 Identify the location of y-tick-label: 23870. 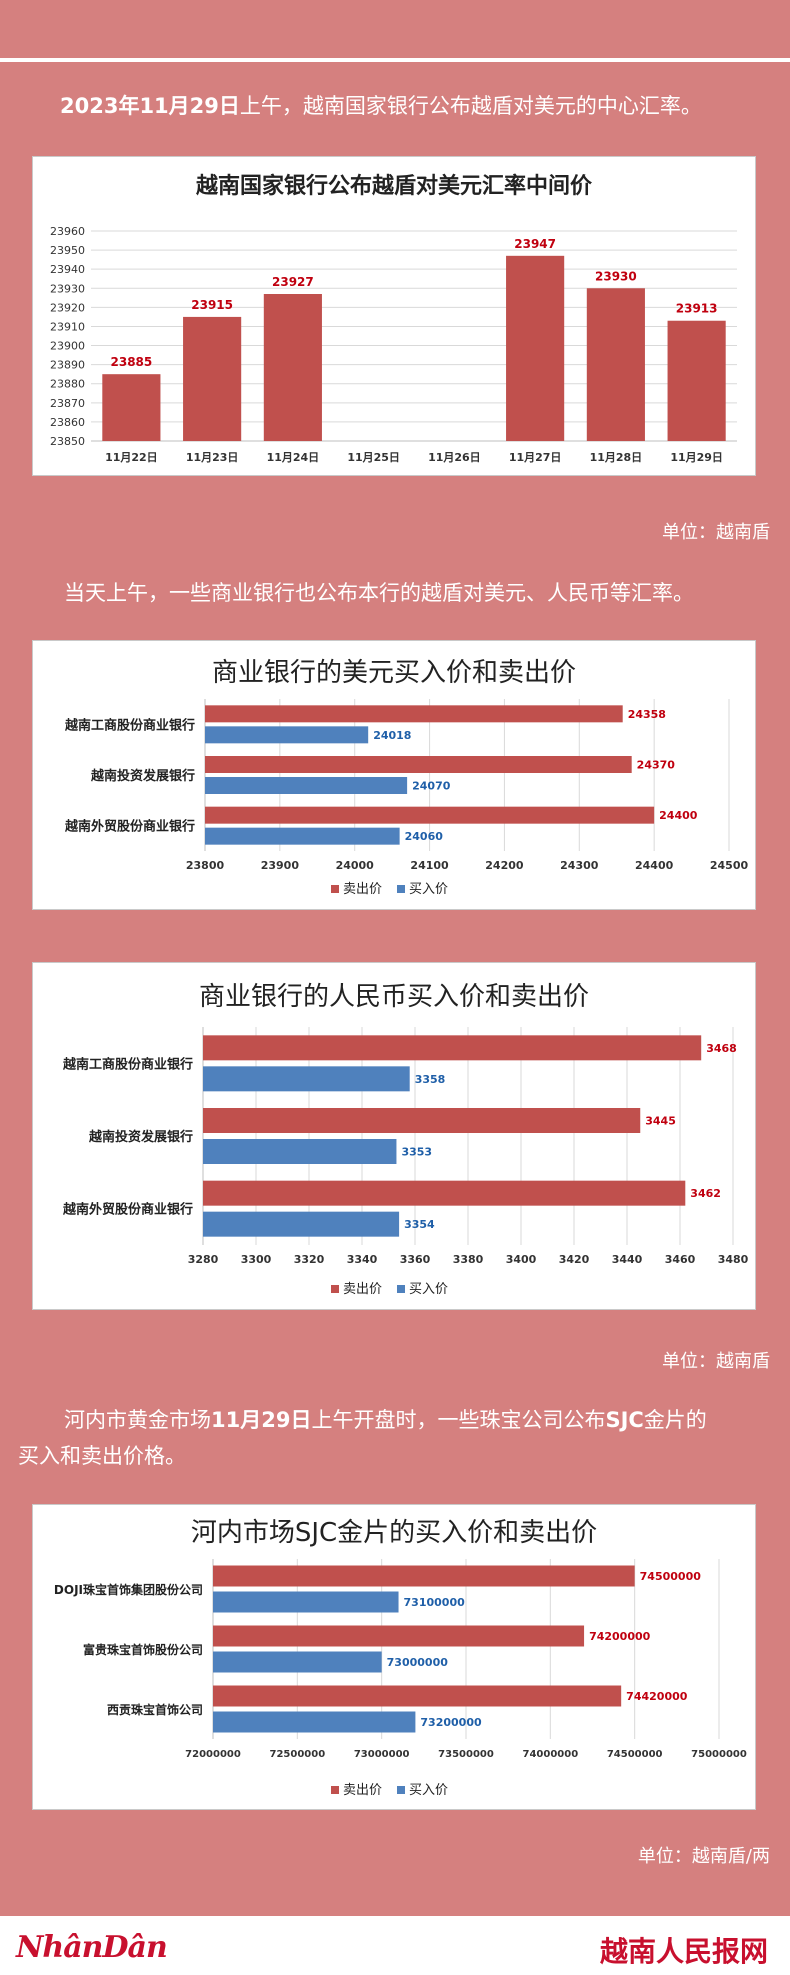
(67, 403).